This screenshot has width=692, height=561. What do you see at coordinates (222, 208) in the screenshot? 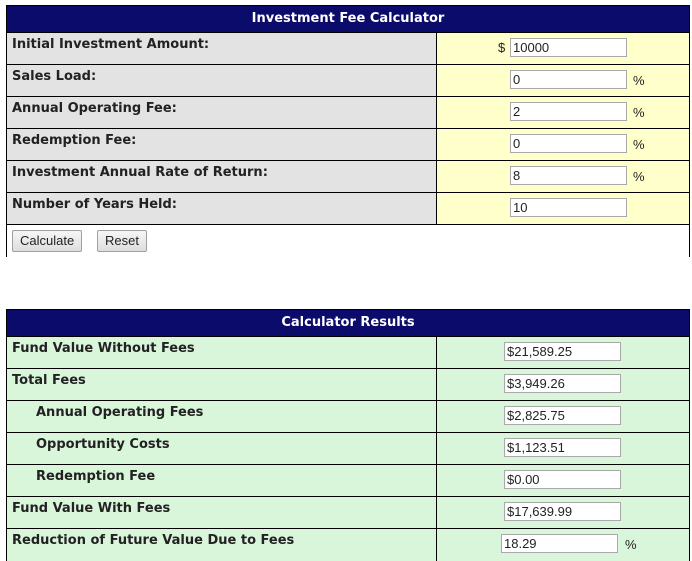
I see `years-held-label: Number of Years Held:` at bounding box center [222, 208].